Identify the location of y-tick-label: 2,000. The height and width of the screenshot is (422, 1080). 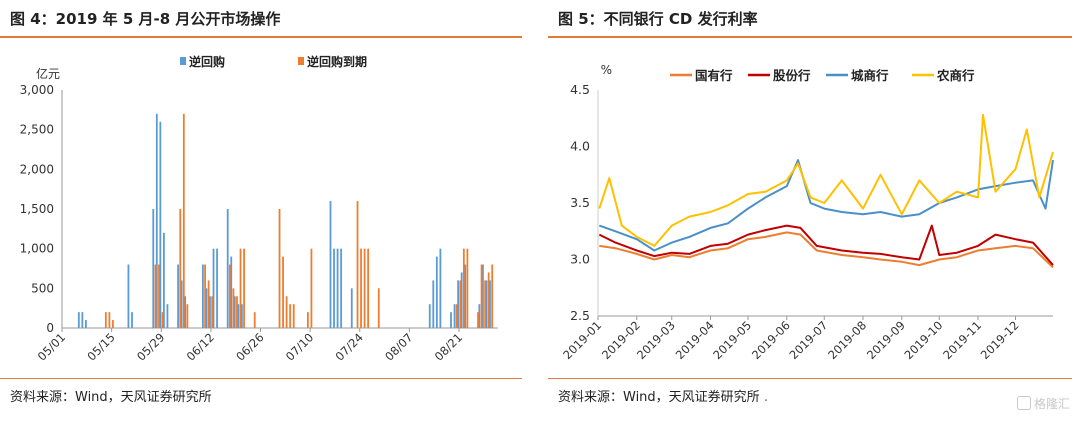
(37, 169).